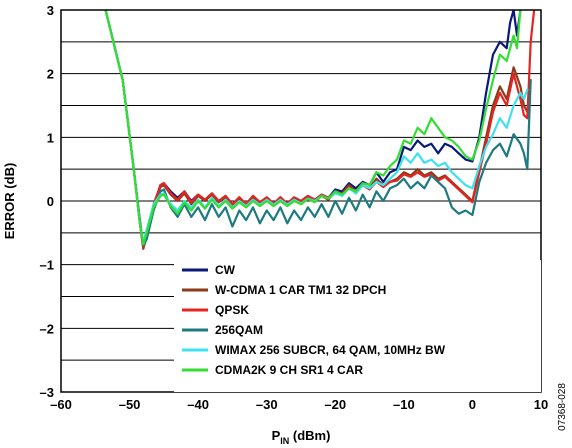 The image size is (572, 448). What do you see at coordinates (9, 201) in the screenshot?
I see `y-axis-title: ERROR (dB)` at bounding box center [9, 201].